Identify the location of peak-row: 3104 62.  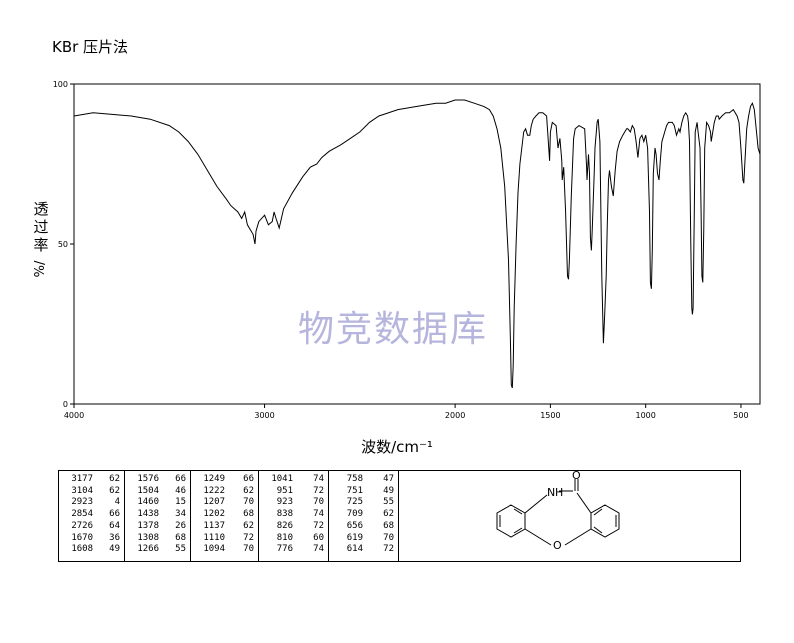
(91, 492).